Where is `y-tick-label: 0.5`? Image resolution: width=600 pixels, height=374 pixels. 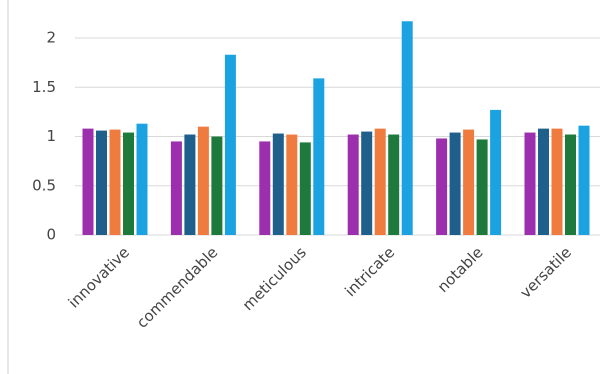 y-tick-label: 0.5 is located at coordinates (44, 185).